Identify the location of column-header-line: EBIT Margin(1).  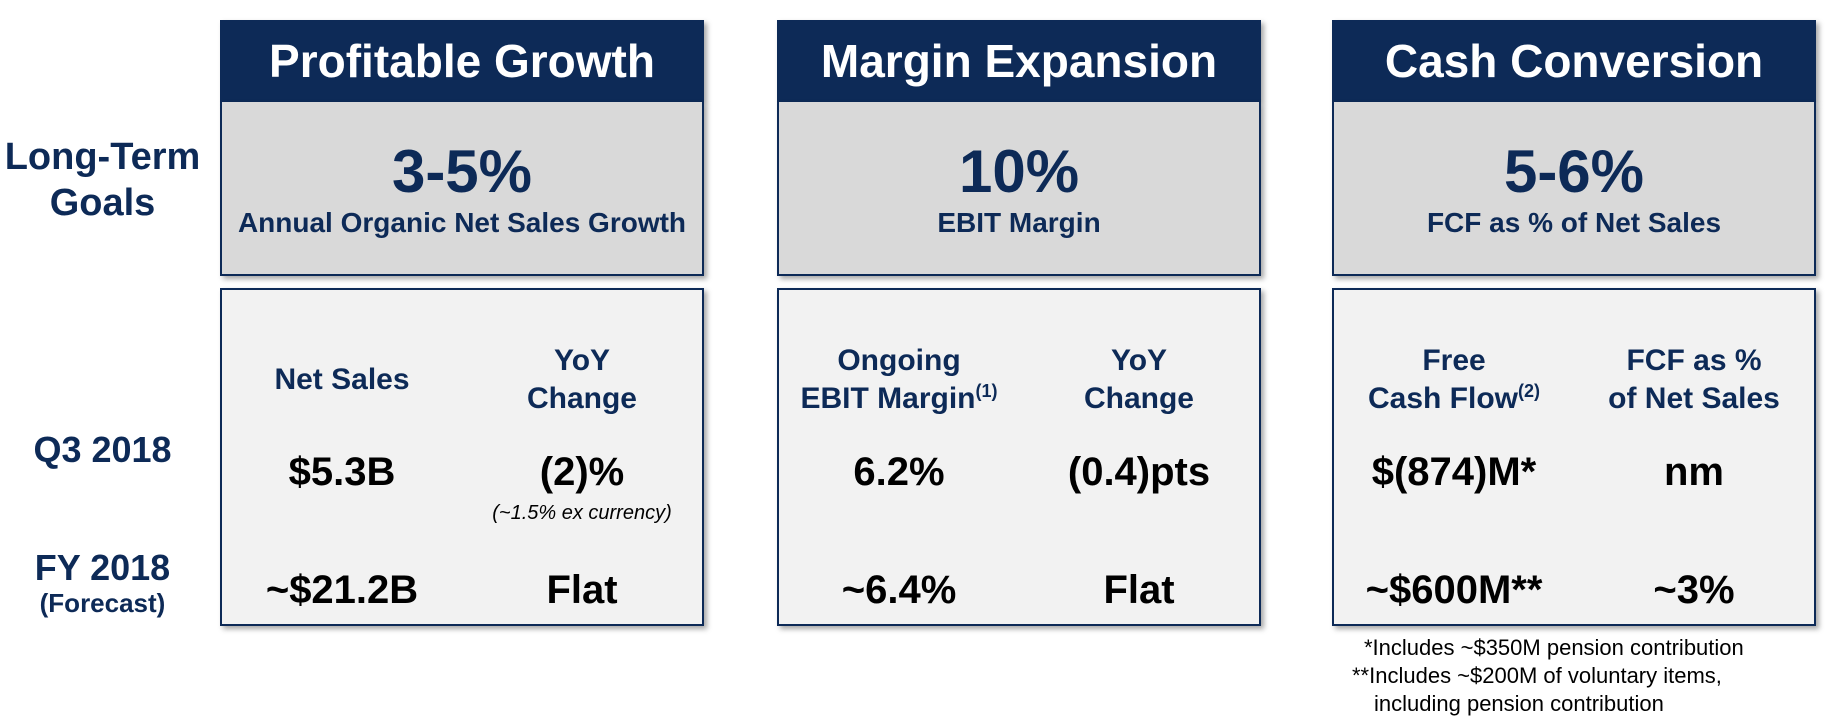
(899, 399).